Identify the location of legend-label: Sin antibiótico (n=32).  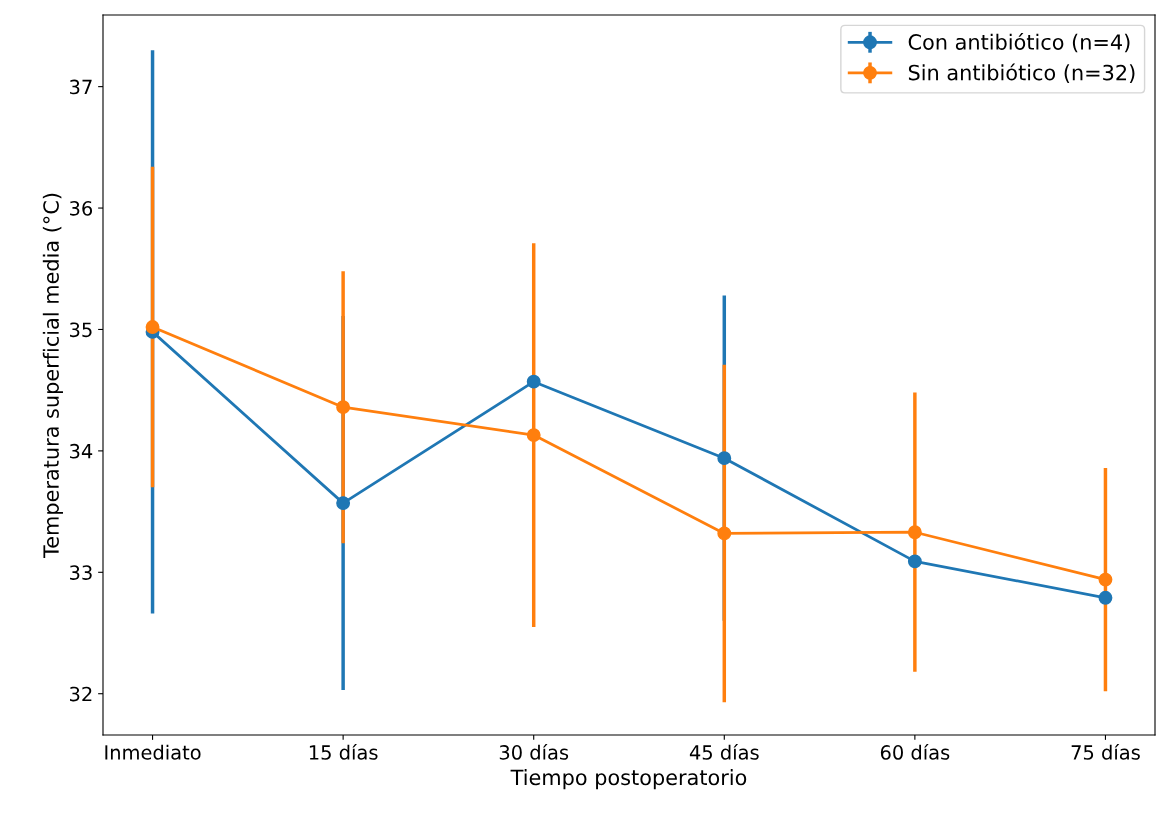
(1021, 73).